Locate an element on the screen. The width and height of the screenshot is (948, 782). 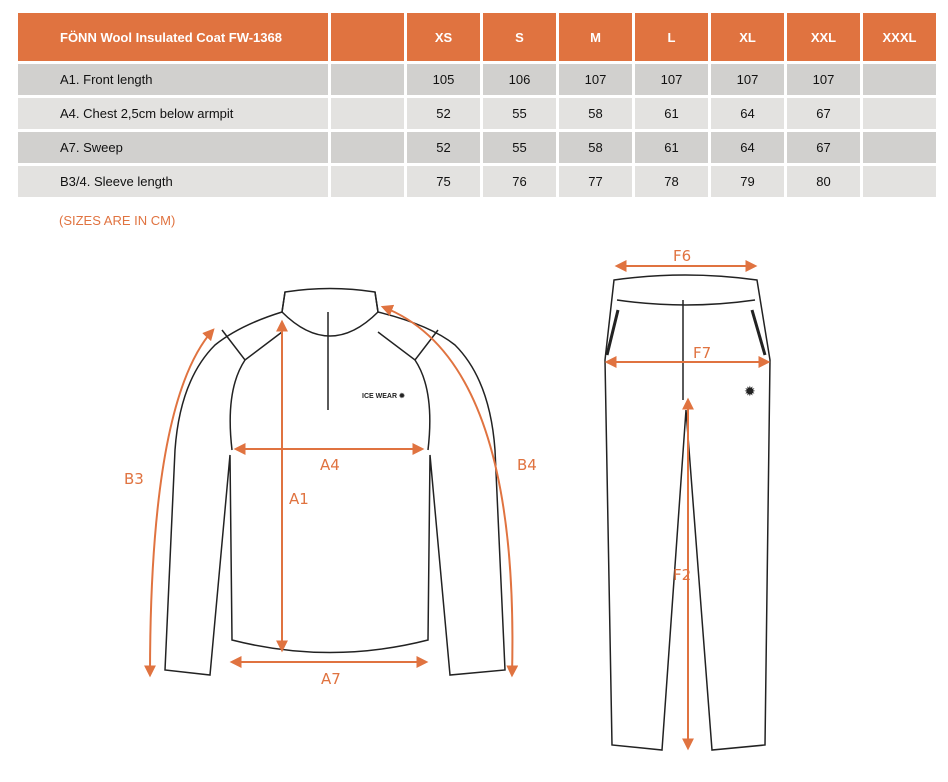
label-f7: F7 is located at coordinates (702, 353).